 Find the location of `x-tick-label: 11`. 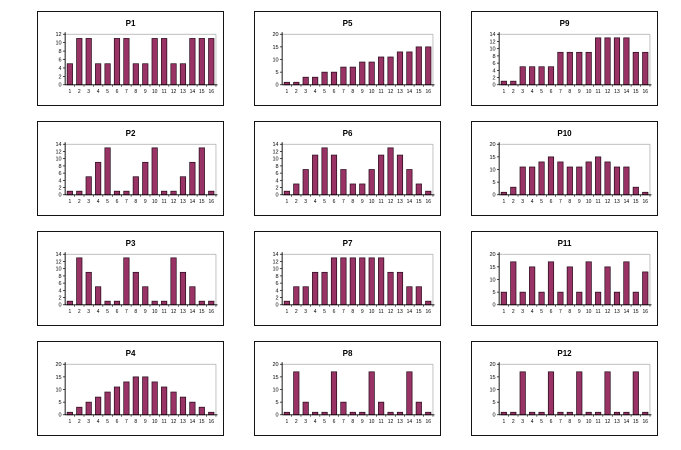

x-tick-label: 11 is located at coordinates (164, 422).